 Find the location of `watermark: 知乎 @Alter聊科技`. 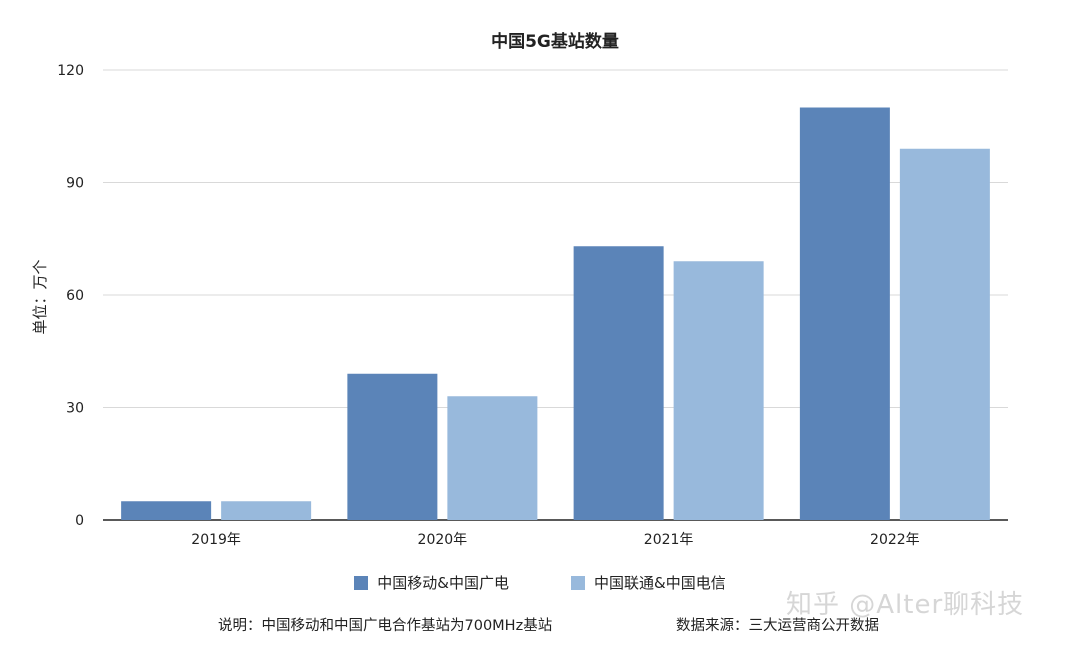

watermark: 知乎 @Alter聊科技 is located at coordinates (905, 605).